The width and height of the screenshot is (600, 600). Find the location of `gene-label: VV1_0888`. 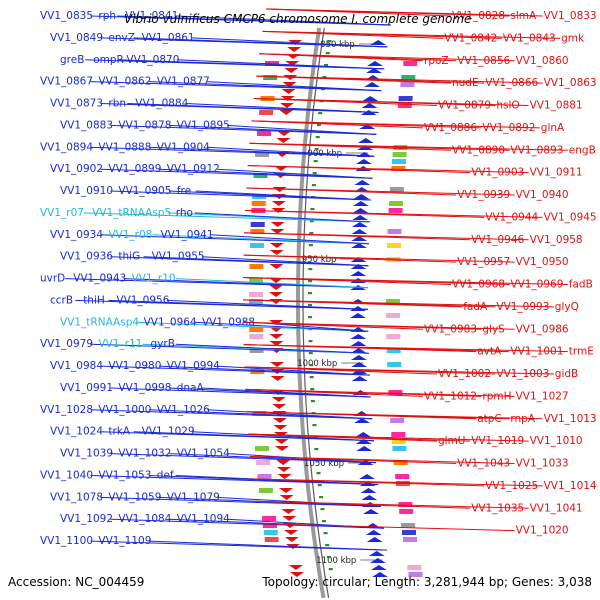

gene-label: VV1_0888 is located at coordinates (124, 147).